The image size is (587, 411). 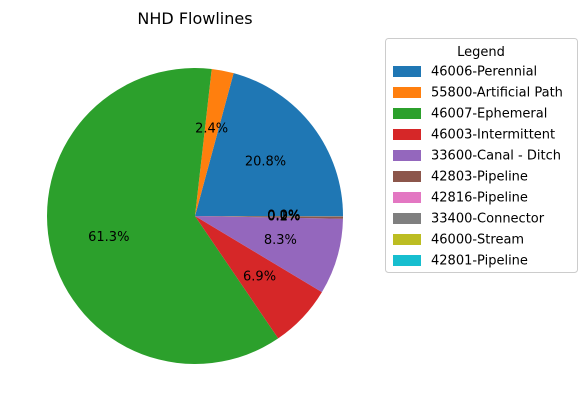 I want to click on legend-label-46006-perennial: 46006-Perennial, so click(x=484, y=72).